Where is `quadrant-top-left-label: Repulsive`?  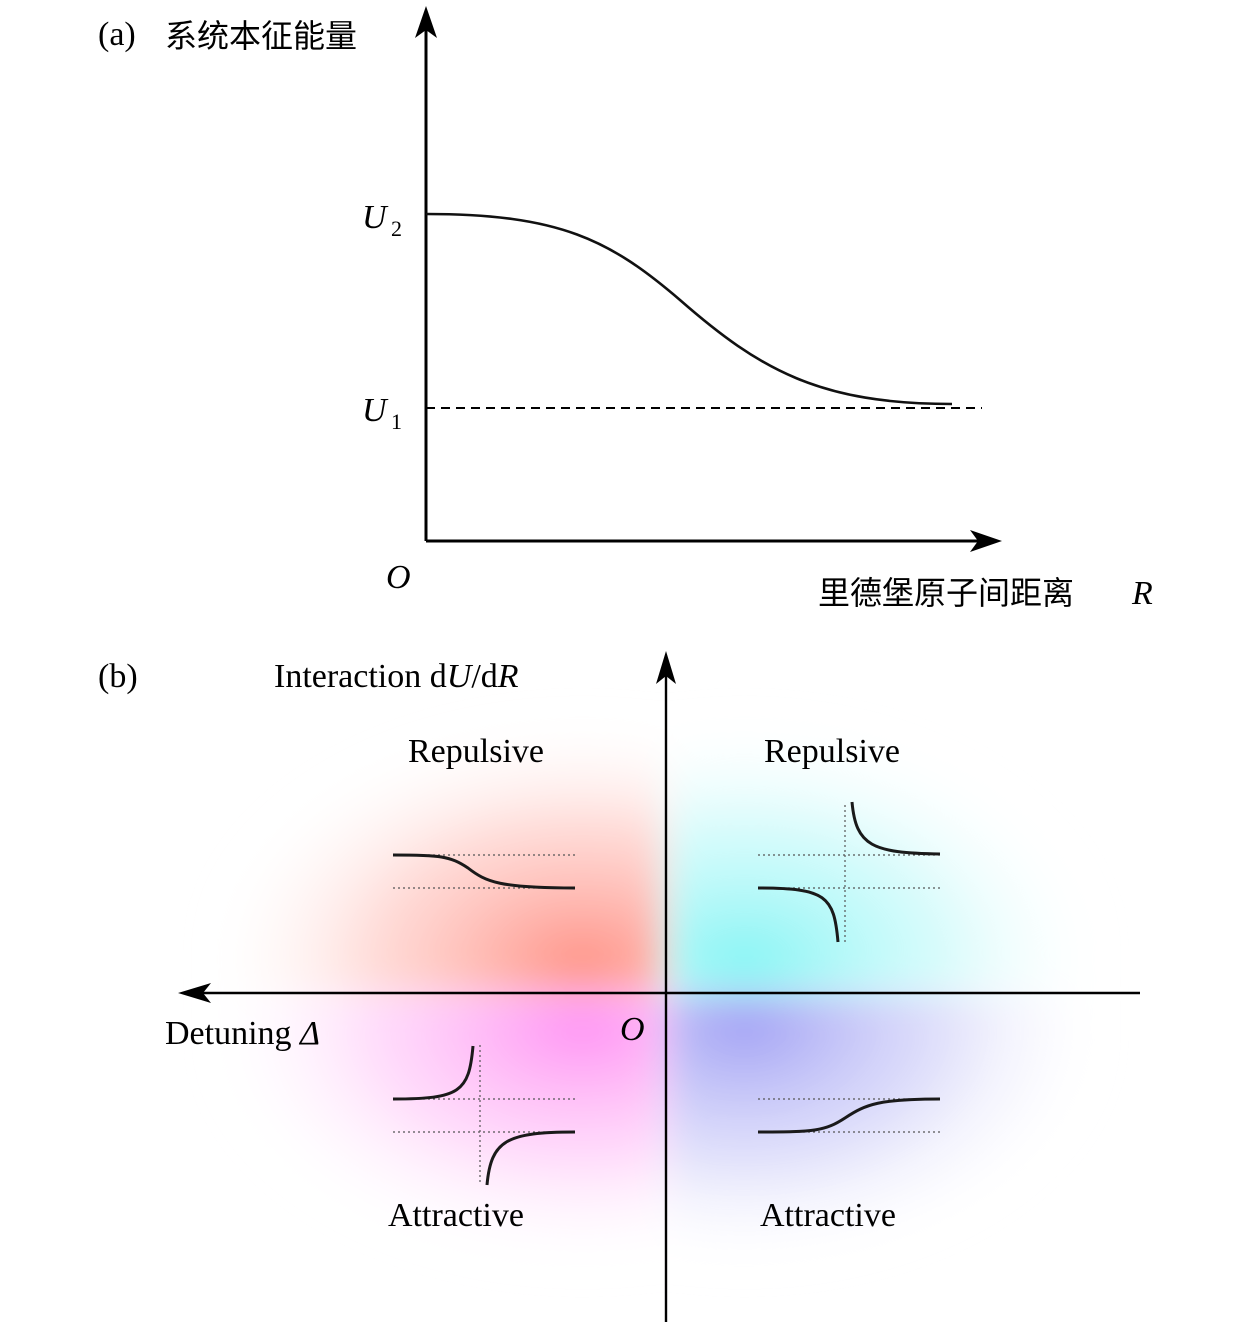
quadrant-top-left-label: Repulsive is located at coordinates (476, 751).